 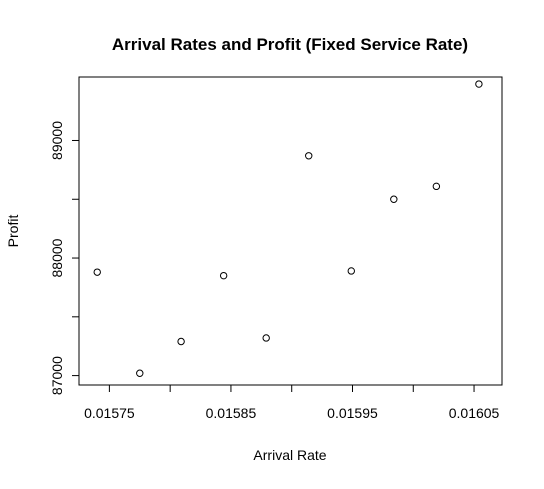 What do you see at coordinates (231, 413) in the screenshot?
I see `x-tick-label: 0.01585` at bounding box center [231, 413].